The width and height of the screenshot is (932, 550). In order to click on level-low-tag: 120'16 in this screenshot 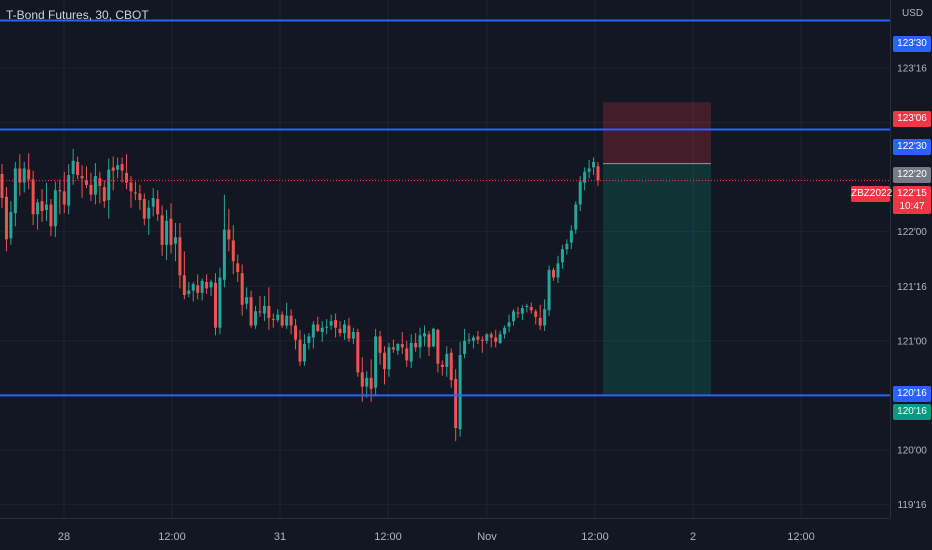, I will do `click(912, 394)`.